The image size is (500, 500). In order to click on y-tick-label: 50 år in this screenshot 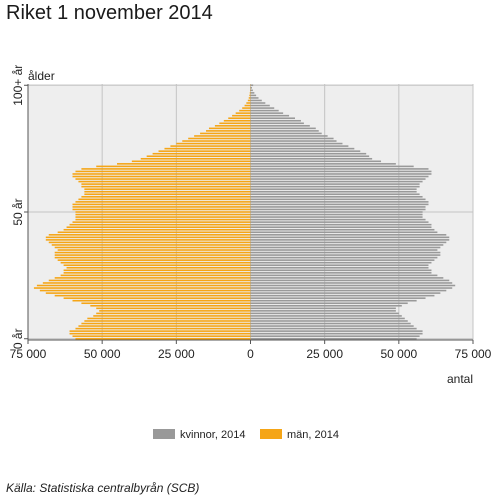, I will do `click(18, 211)`.